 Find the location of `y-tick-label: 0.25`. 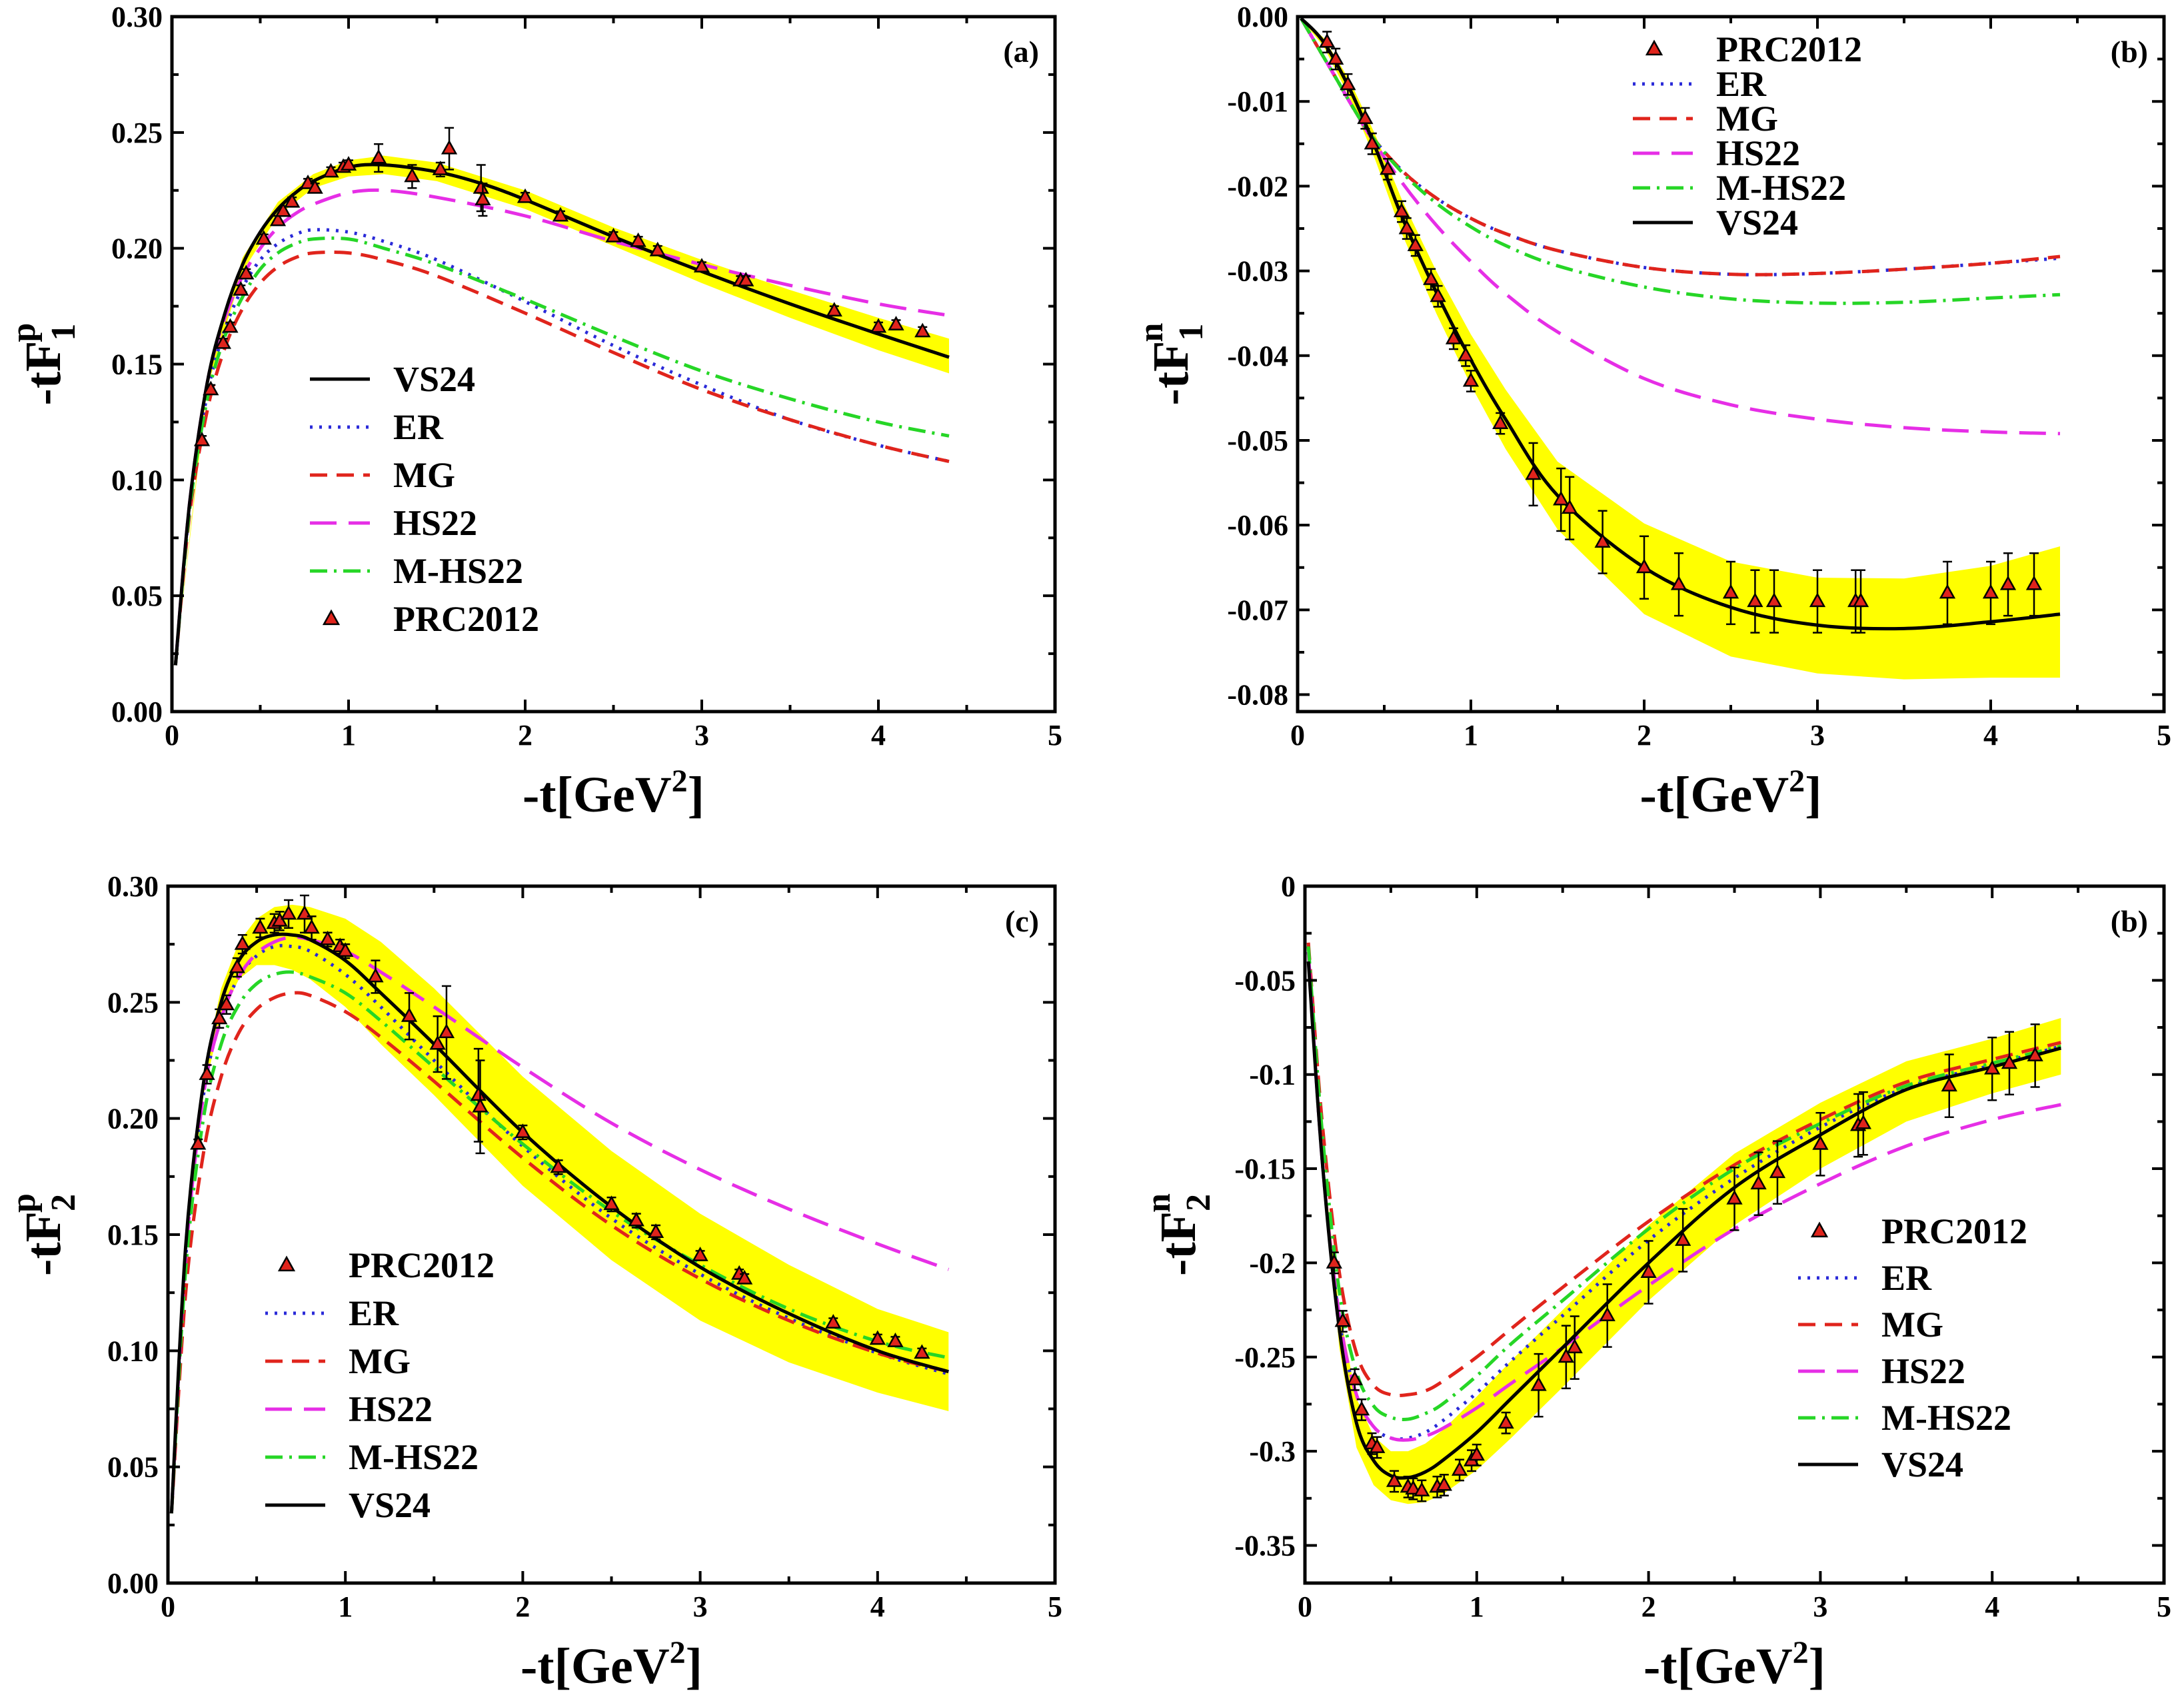

y-tick-label: 0.25 is located at coordinates (133, 1002).